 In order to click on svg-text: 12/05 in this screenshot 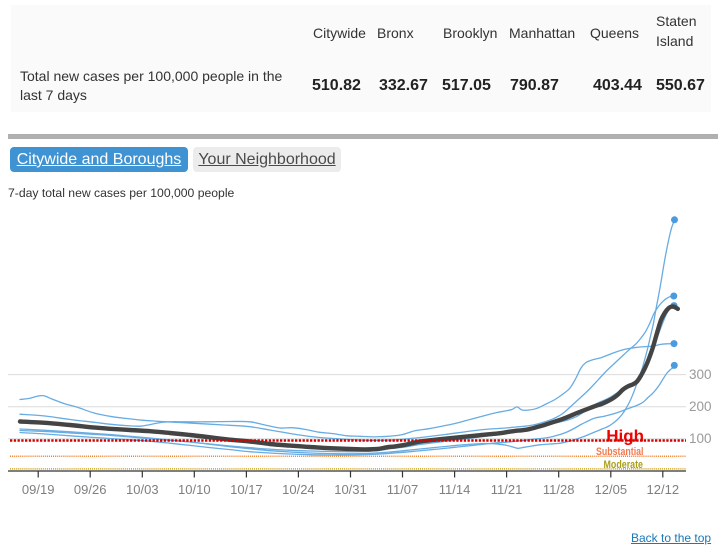, I will do `click(611, 489)`.